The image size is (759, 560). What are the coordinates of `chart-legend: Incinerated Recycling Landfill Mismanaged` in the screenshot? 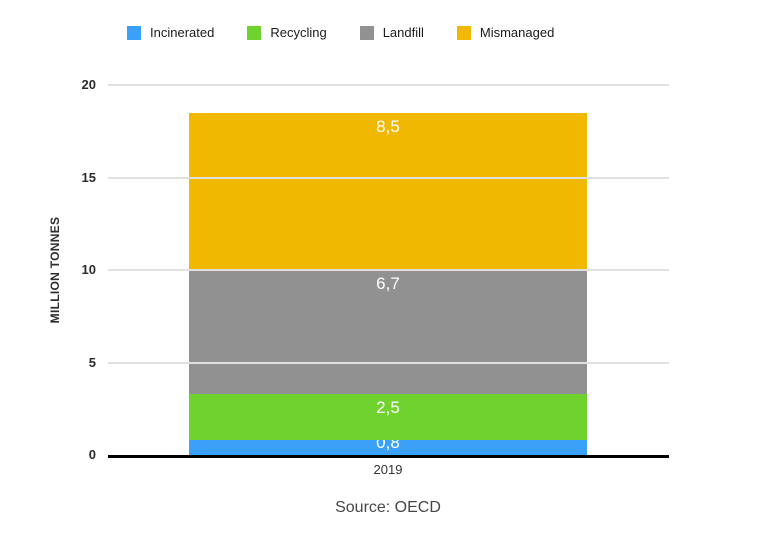 It's located at (340, 33).